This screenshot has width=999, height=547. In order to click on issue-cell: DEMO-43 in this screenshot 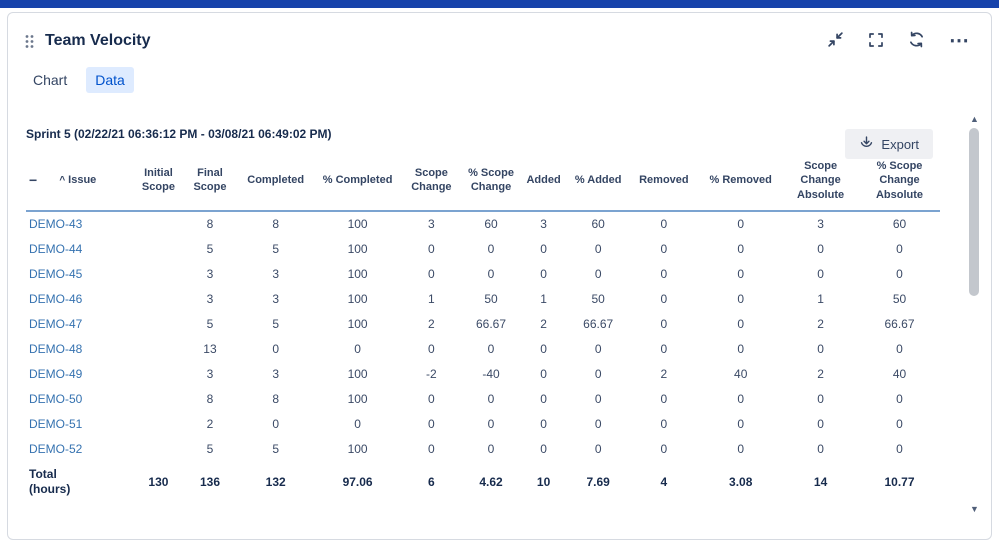, I will do `click(79, 224)`.